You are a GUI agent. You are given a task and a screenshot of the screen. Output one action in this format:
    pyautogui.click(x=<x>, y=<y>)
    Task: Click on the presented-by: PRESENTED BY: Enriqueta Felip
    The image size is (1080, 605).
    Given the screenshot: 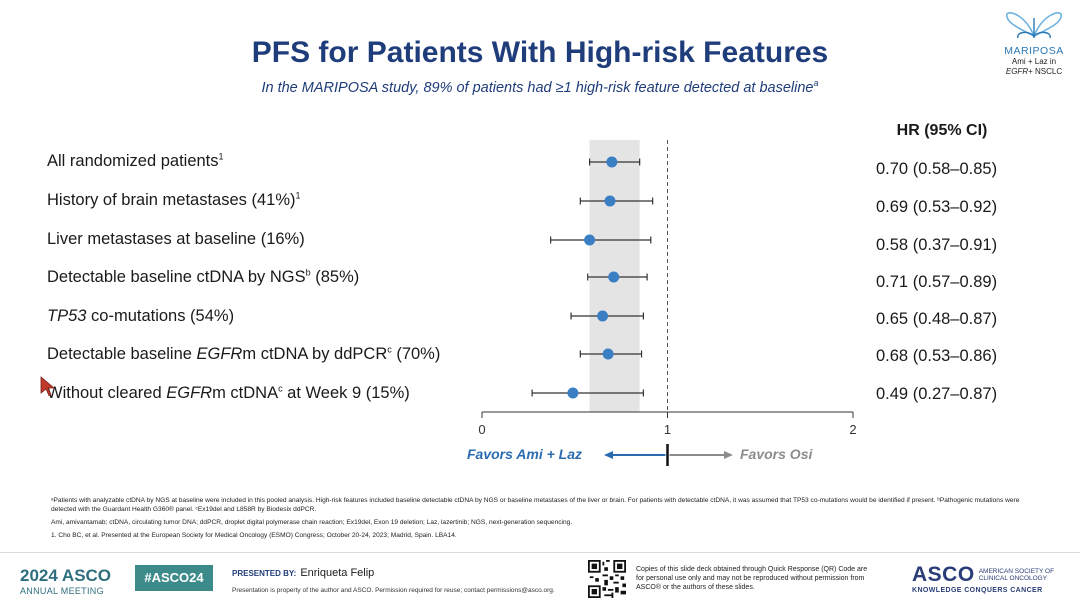 What is the action you would take?
    pyautogui.click(x=303, y=573)
    